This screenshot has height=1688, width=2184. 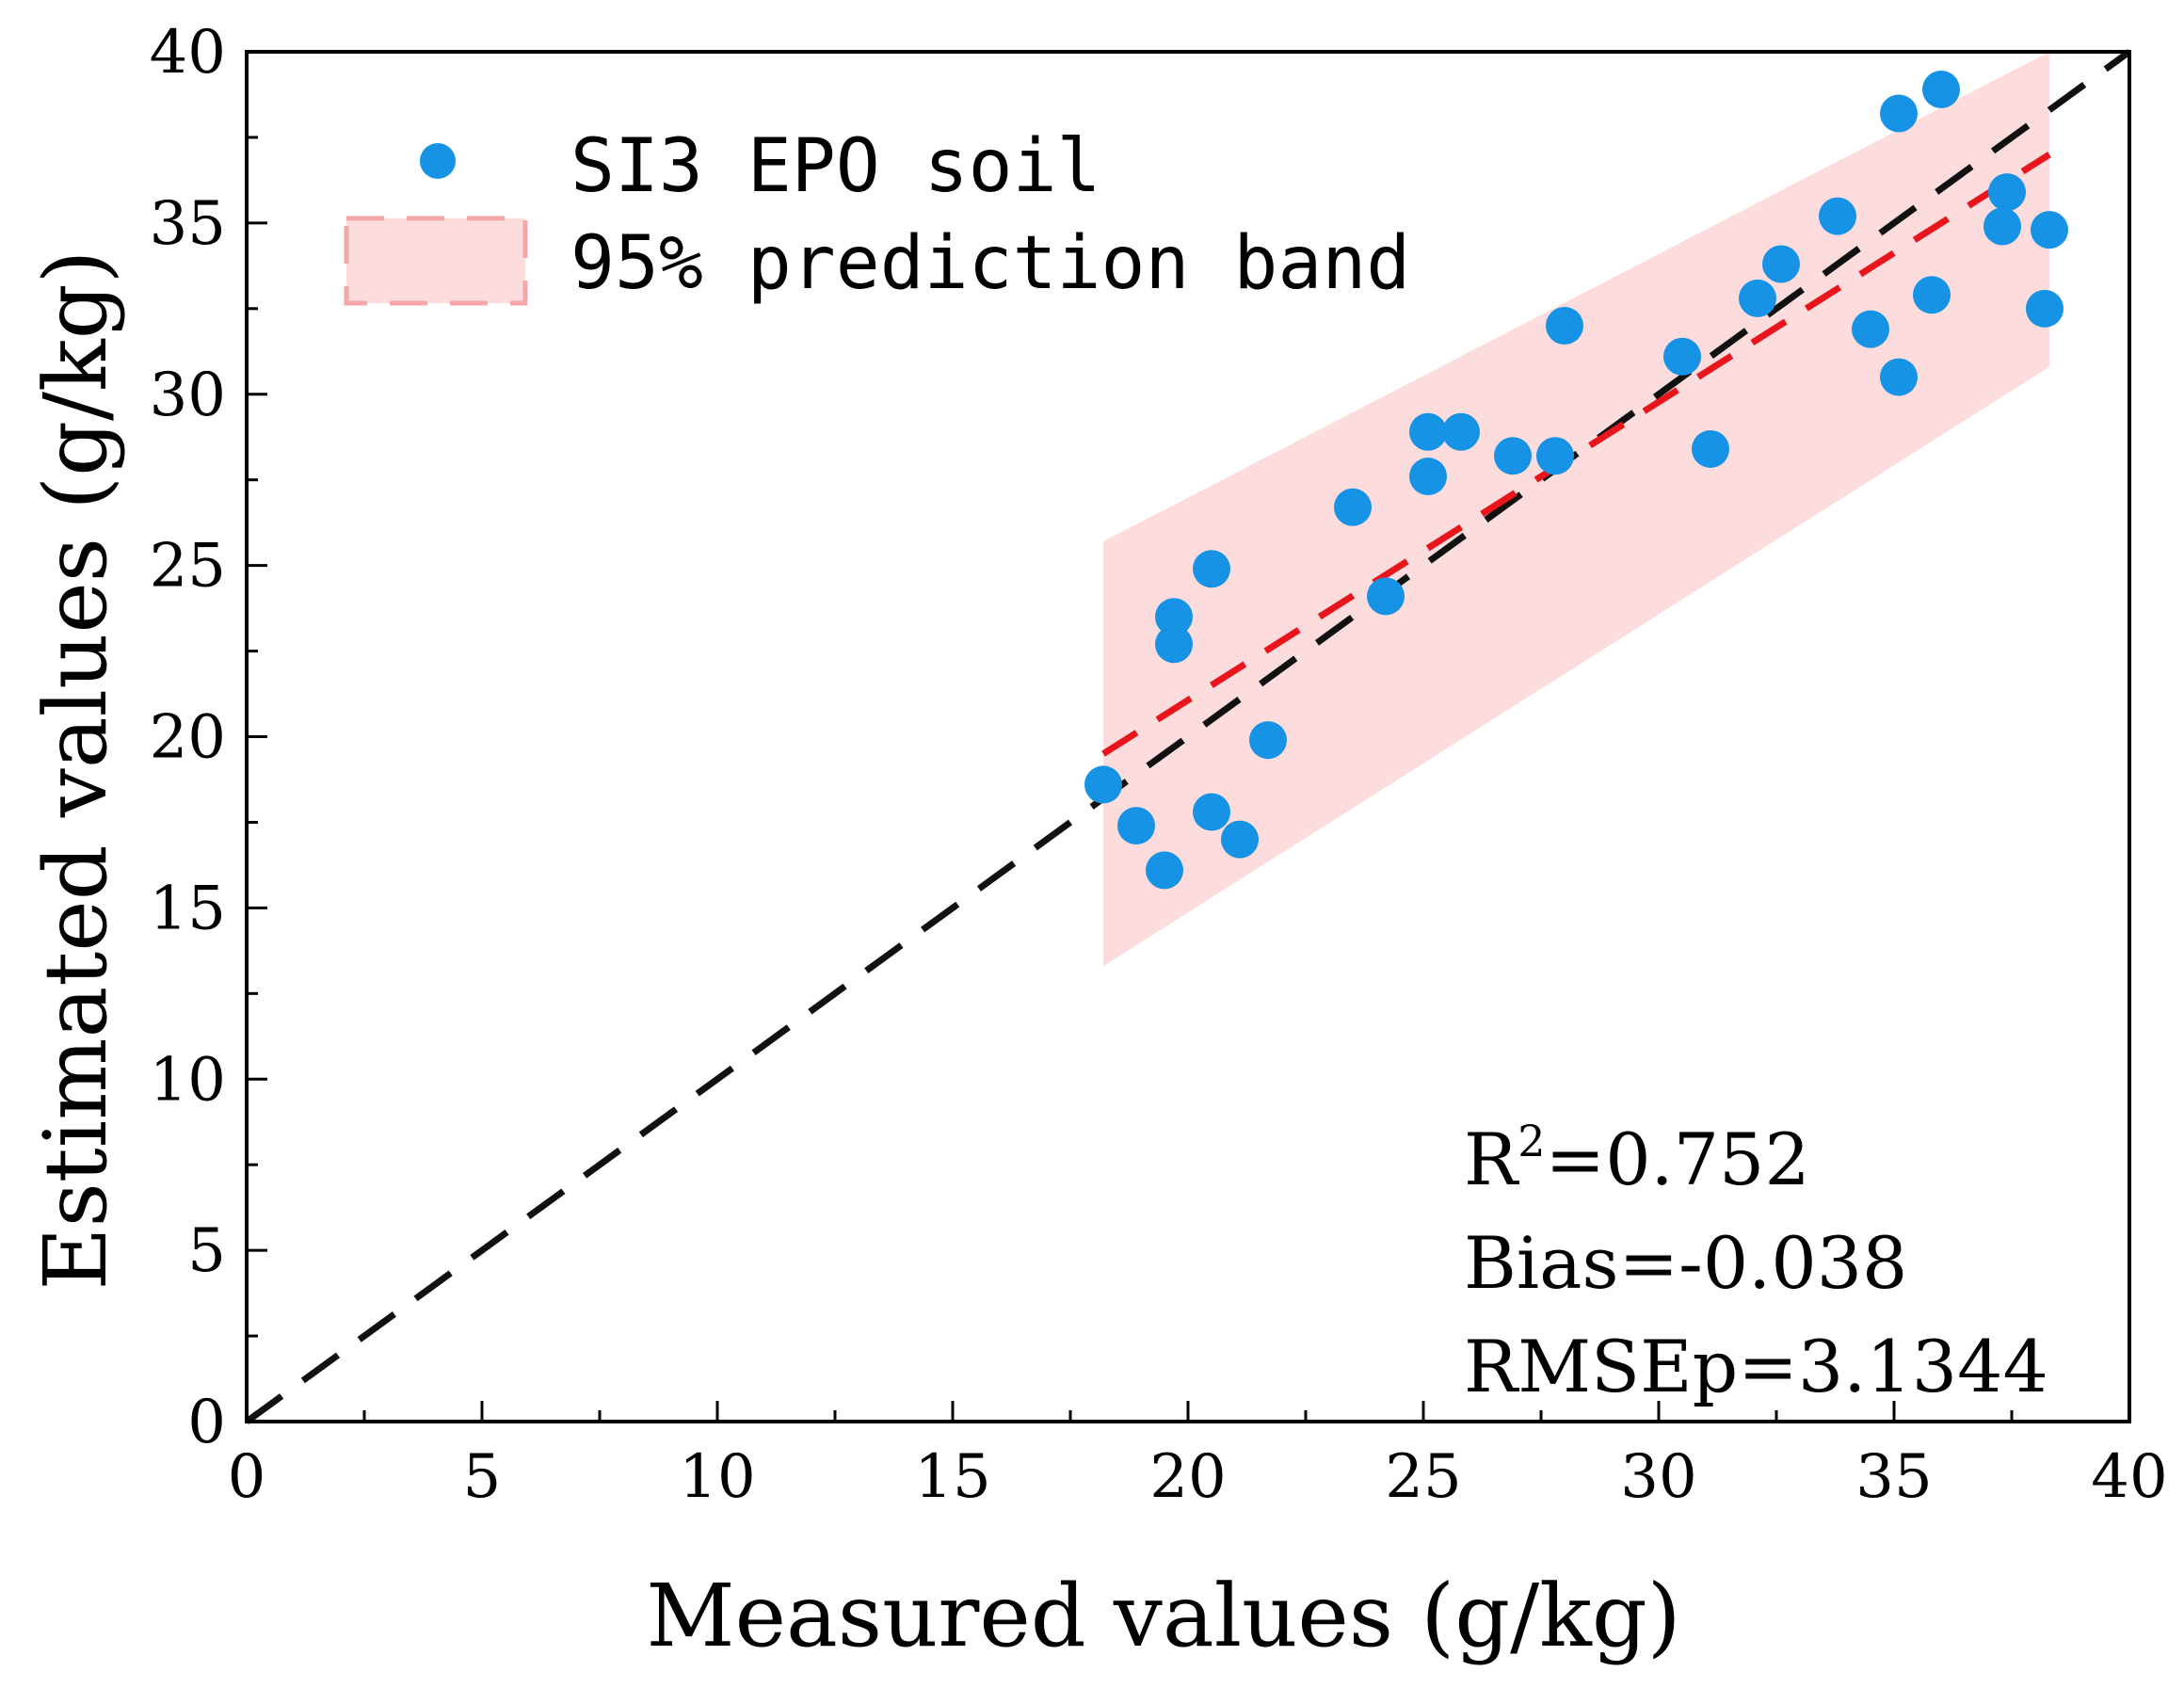 I want to click on legend-point-marker, so click(x=438, y=161).